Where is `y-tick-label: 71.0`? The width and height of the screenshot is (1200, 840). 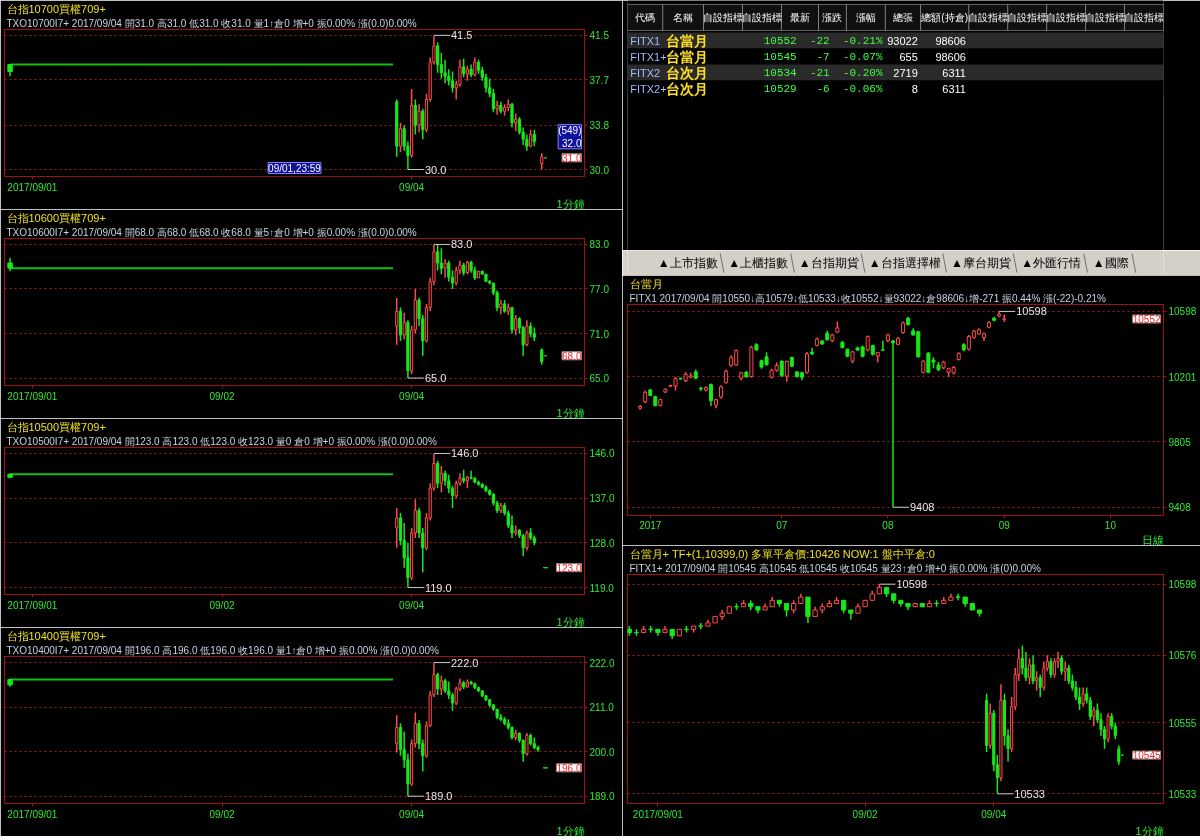 y-tick-label: 71.0 is located at coordinates (599, 334).